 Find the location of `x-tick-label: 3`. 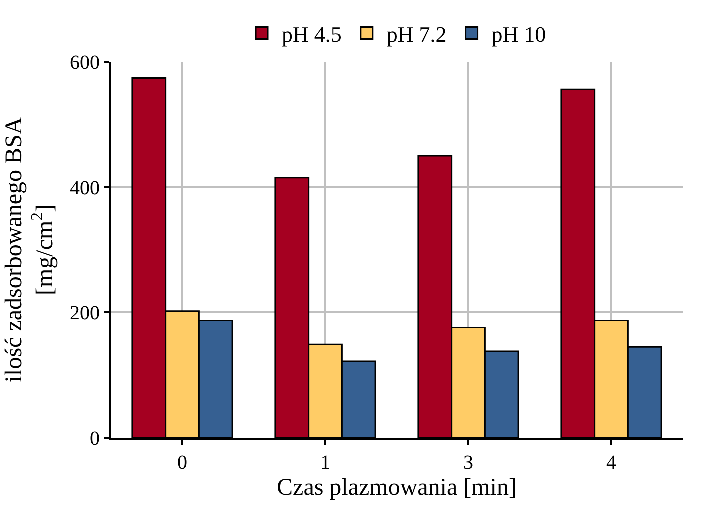

x-tick-label: 3 is located at coordinates (469, 463).